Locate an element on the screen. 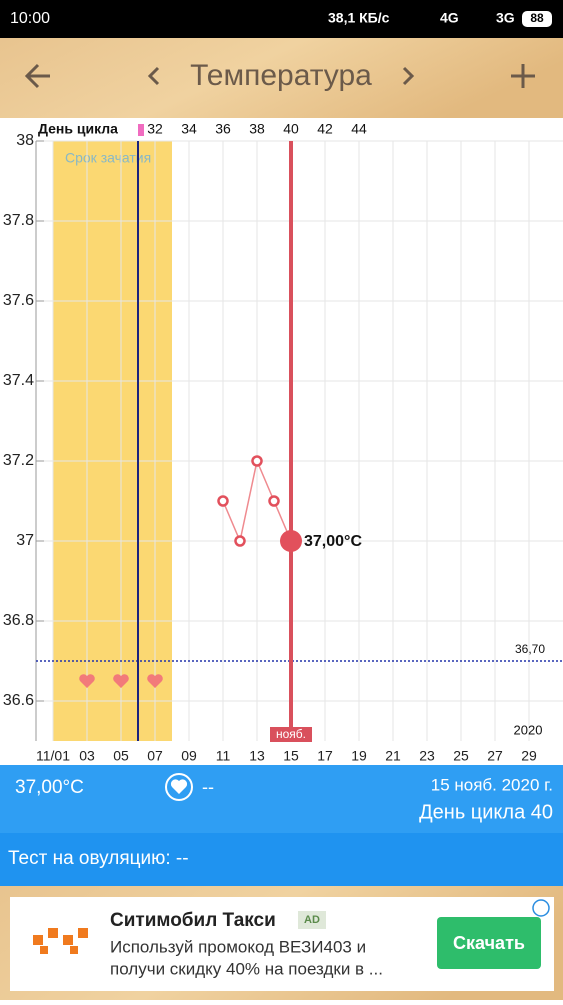  y-tick-label: 37.4 is located at coordinates (18, 380).